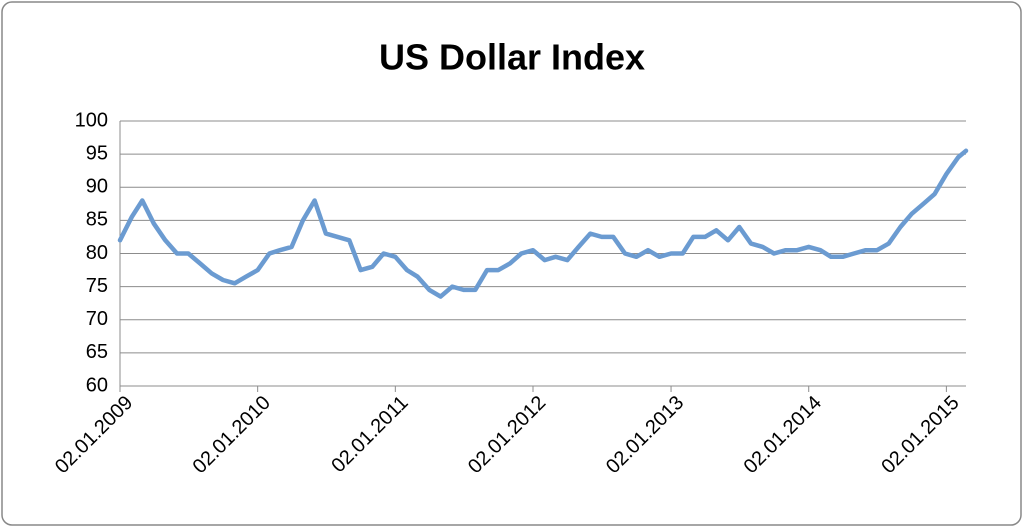  What do you see at coordinates (97, 319) in the screenshot?
I see `y-tick-label: 70` at bounding box center [97, 319].